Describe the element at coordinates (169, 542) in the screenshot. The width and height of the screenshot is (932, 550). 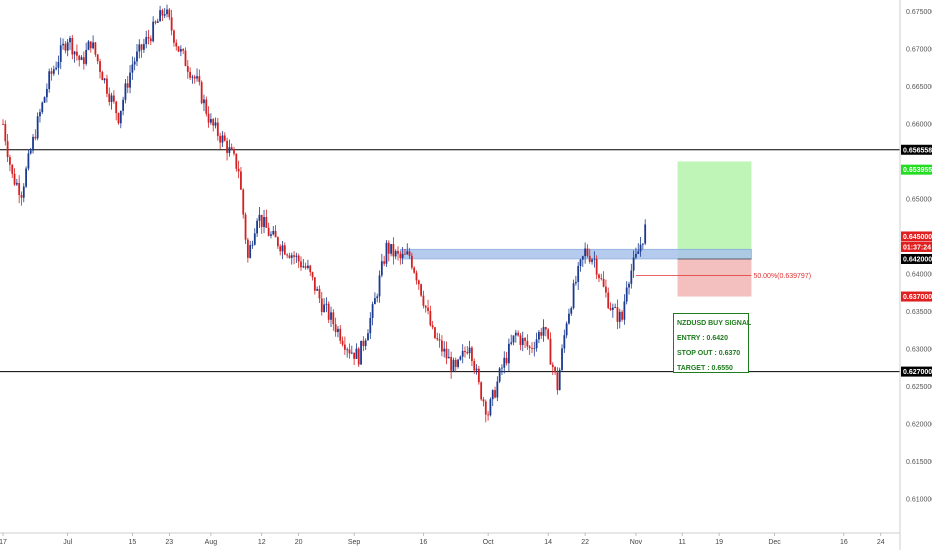
I see `time-tick-label: 23` at that location.